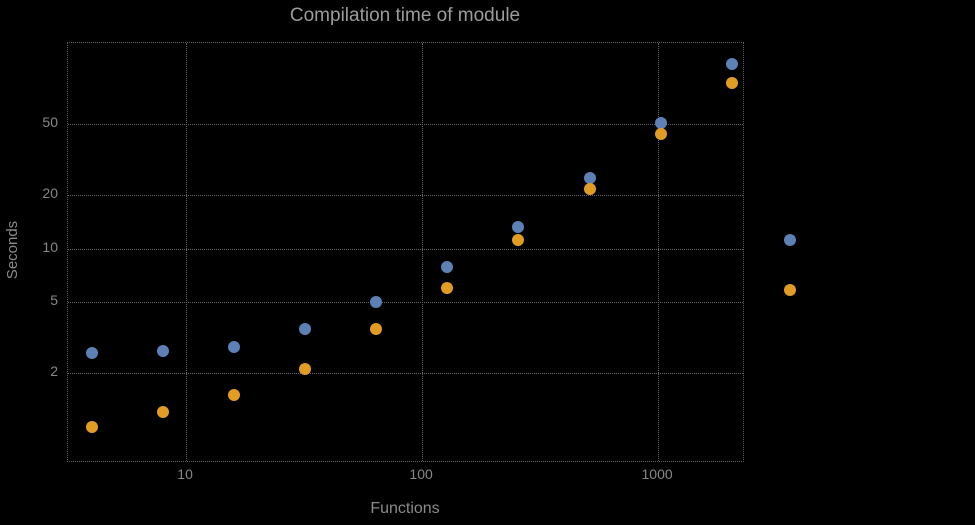  What do you see at coordinates (657, 474) in the screenshot?
I see `x-tick-label: 1000` at bounding box center [657, 474].